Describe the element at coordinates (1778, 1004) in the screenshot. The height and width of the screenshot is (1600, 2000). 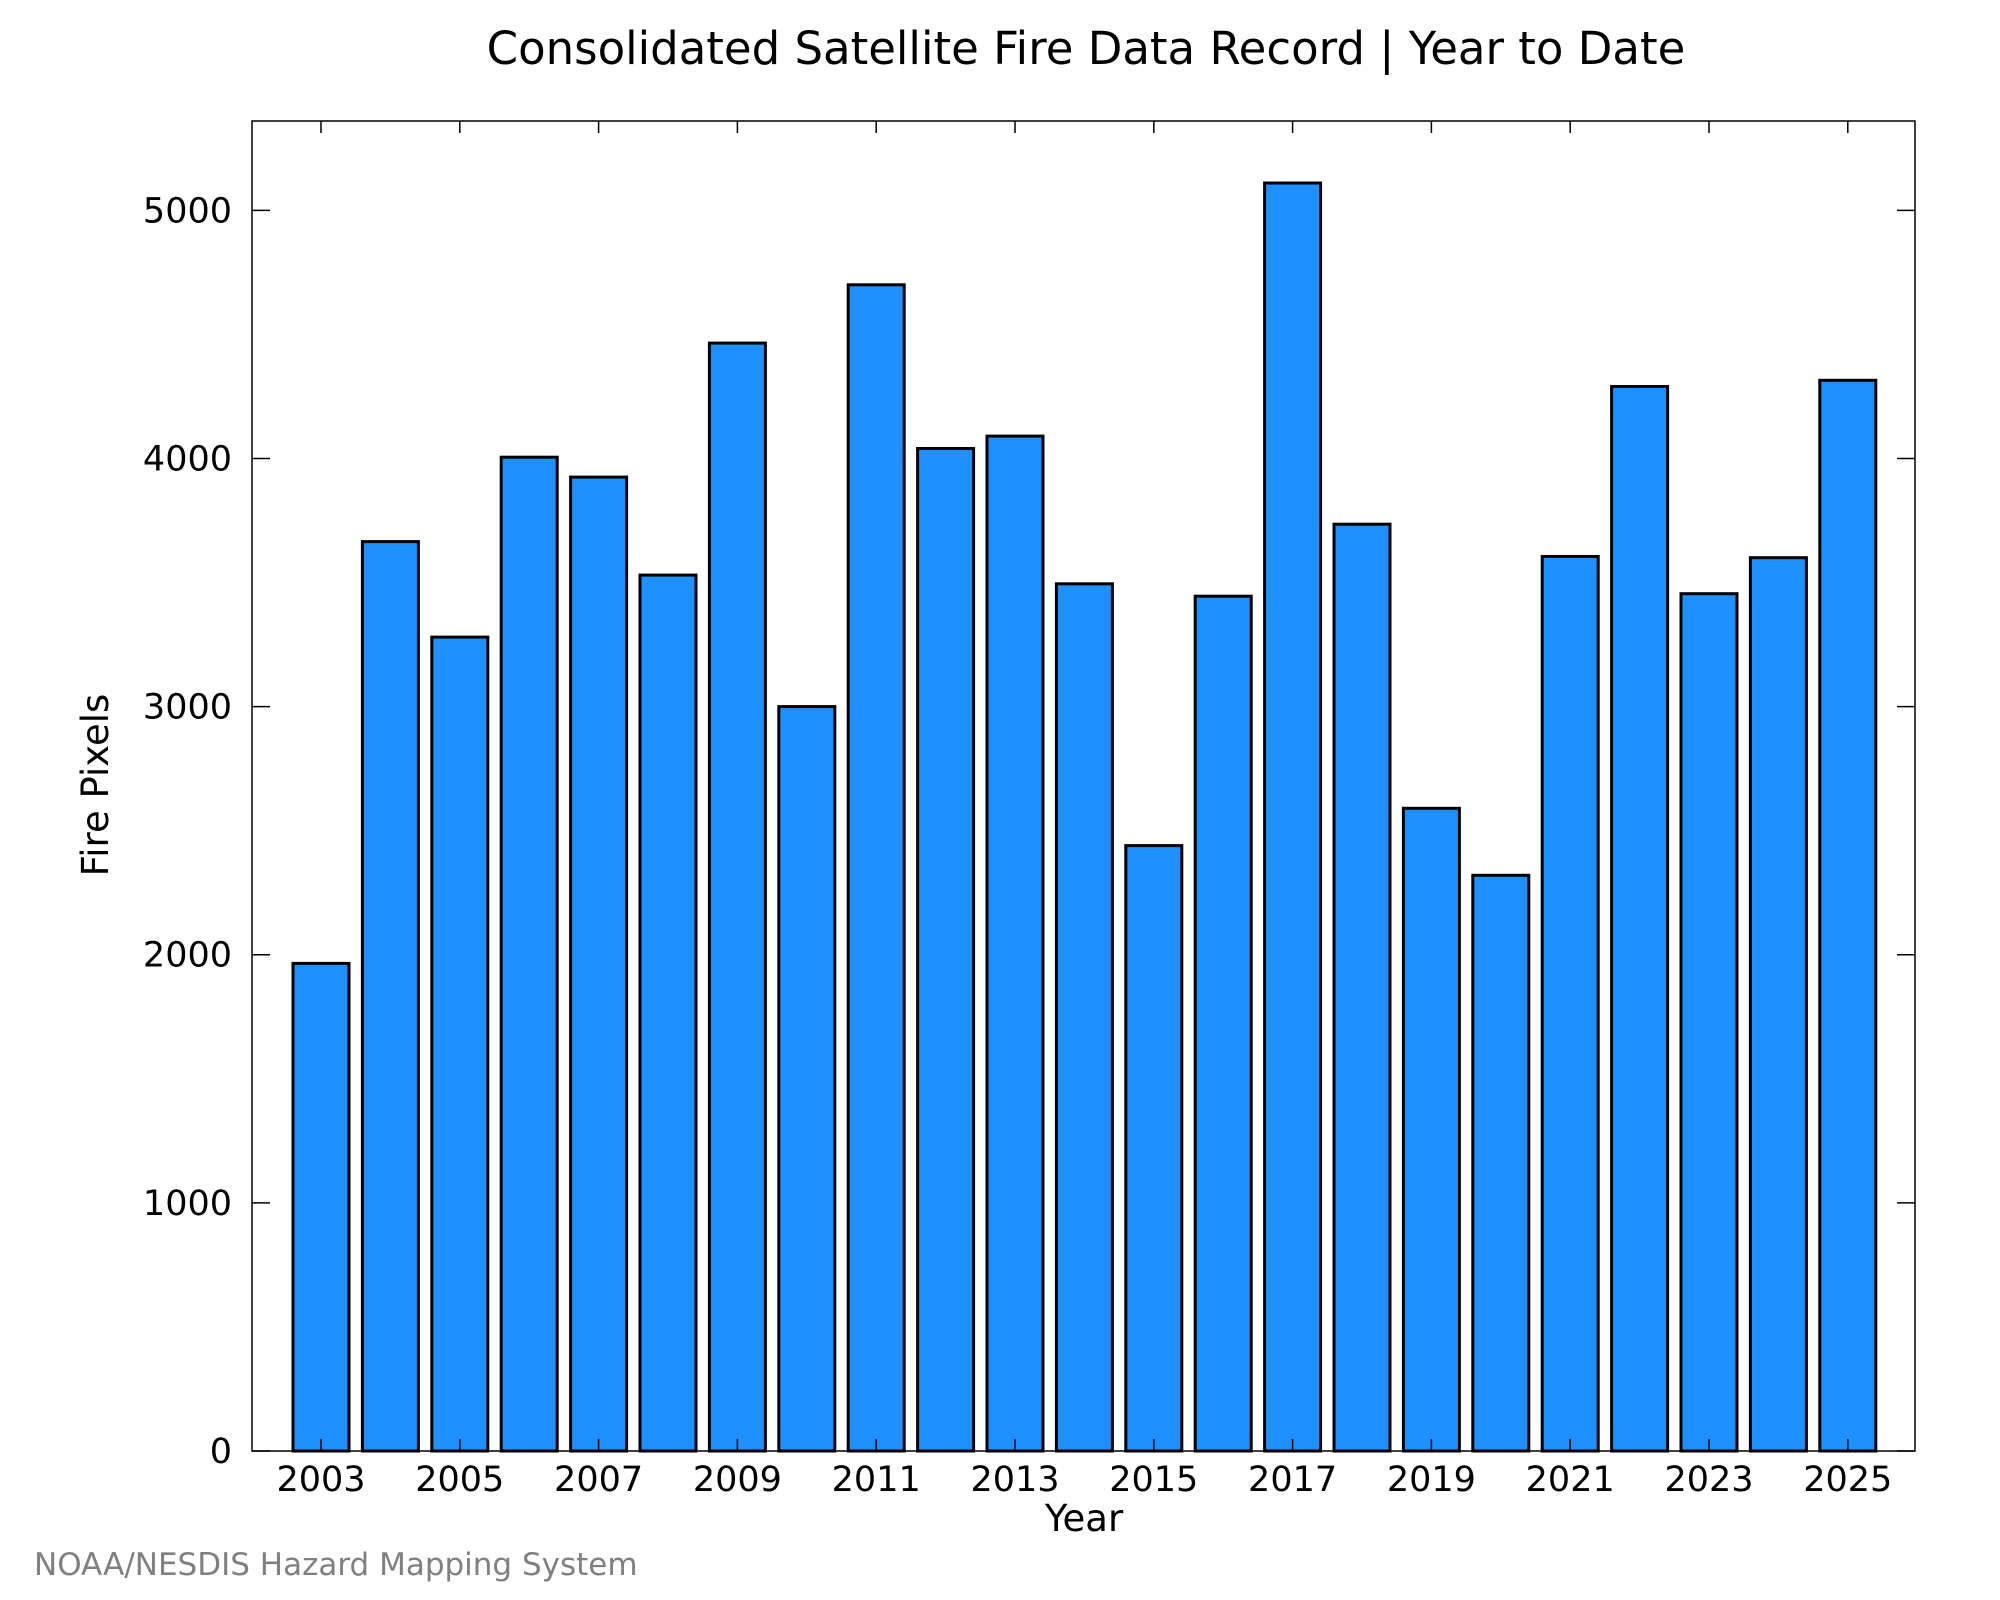
I see `bar-2024` at that location.